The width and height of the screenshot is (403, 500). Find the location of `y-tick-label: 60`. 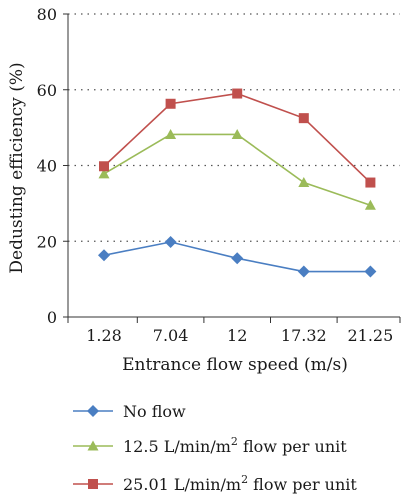

y-tick-label: 60 is located at coordinates (47, 90).